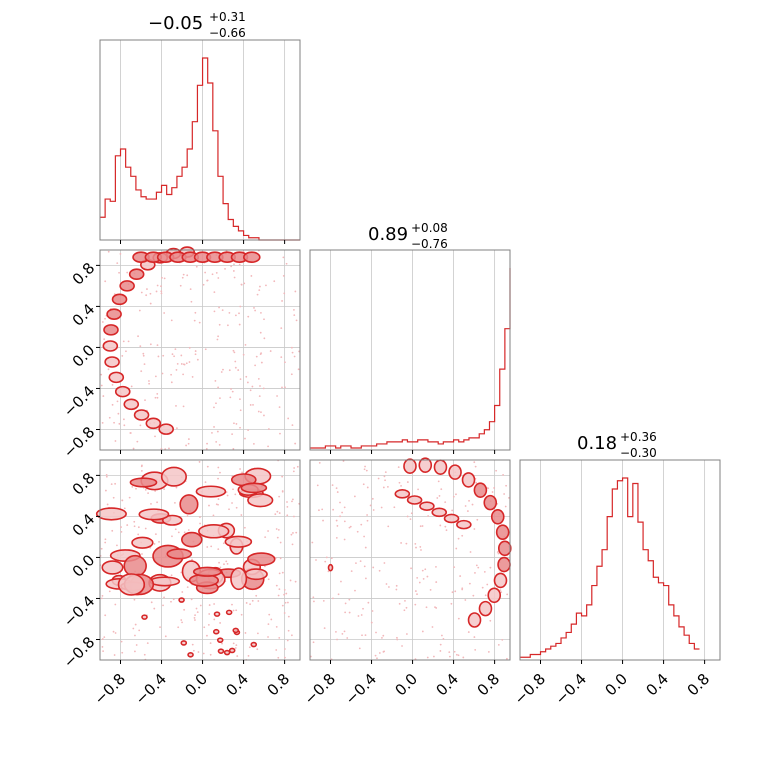 The height and width of the screenshot is (760, 760). What do you see at coordinates (388, 234) in the screenshot?
I see `title-1-median: 0.89` at bounding box center [388, 234].